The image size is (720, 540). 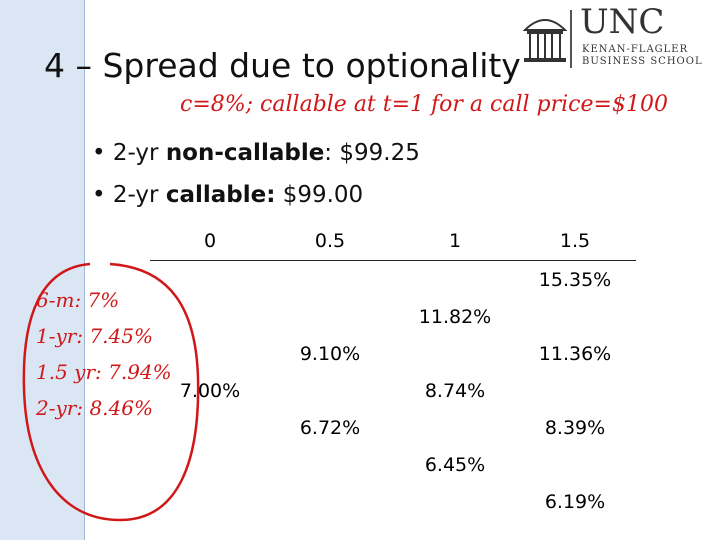 I want to click on time-label: 1.5, so click(x=575, y=241).